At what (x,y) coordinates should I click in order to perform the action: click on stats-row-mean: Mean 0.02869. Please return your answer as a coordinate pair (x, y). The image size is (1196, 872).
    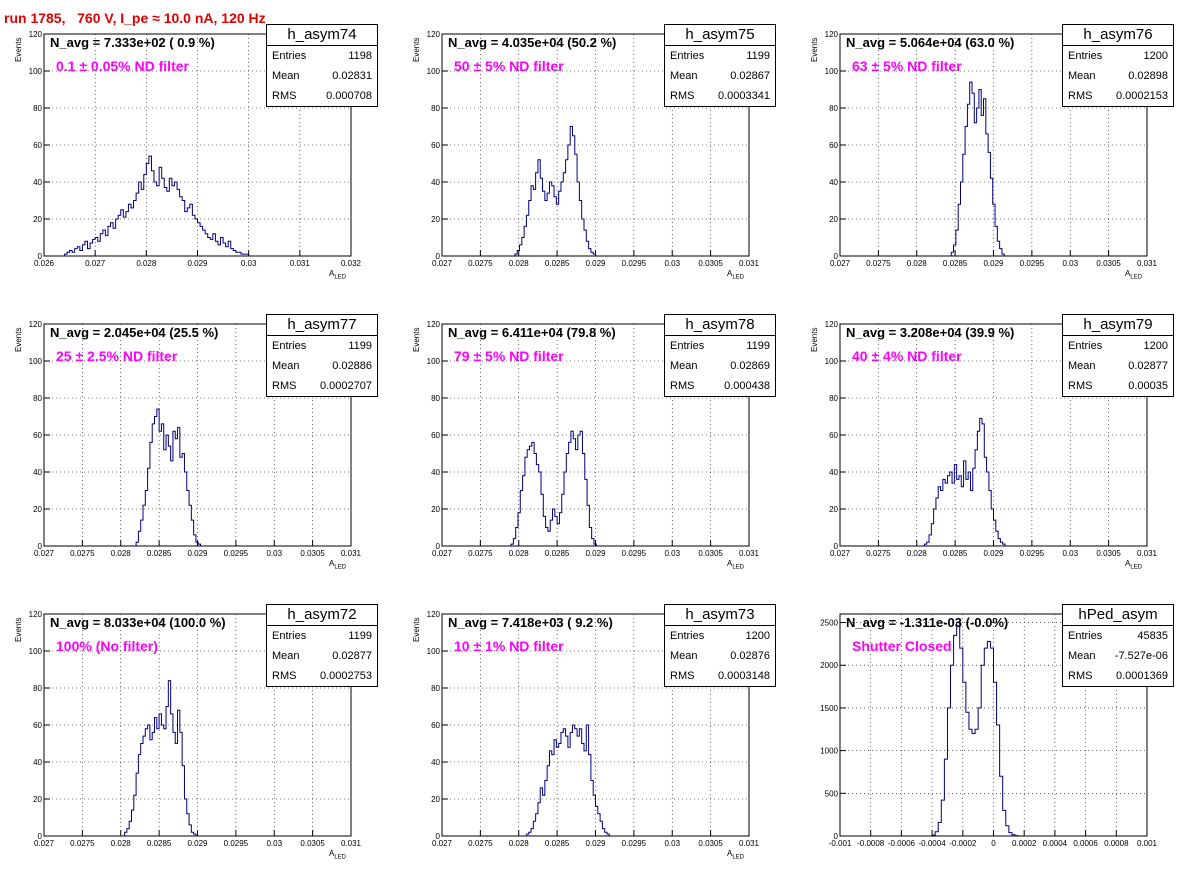
    Looking at the image, I should click on (720, 366).